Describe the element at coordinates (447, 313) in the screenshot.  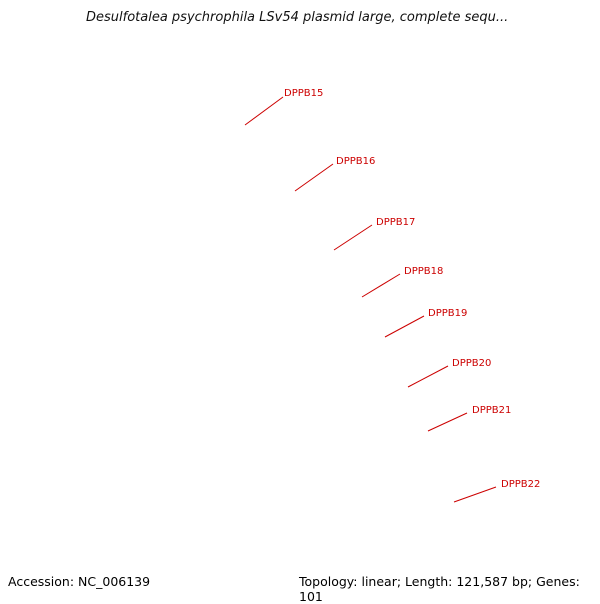
I see `gene-label: DPPB19` at that location.